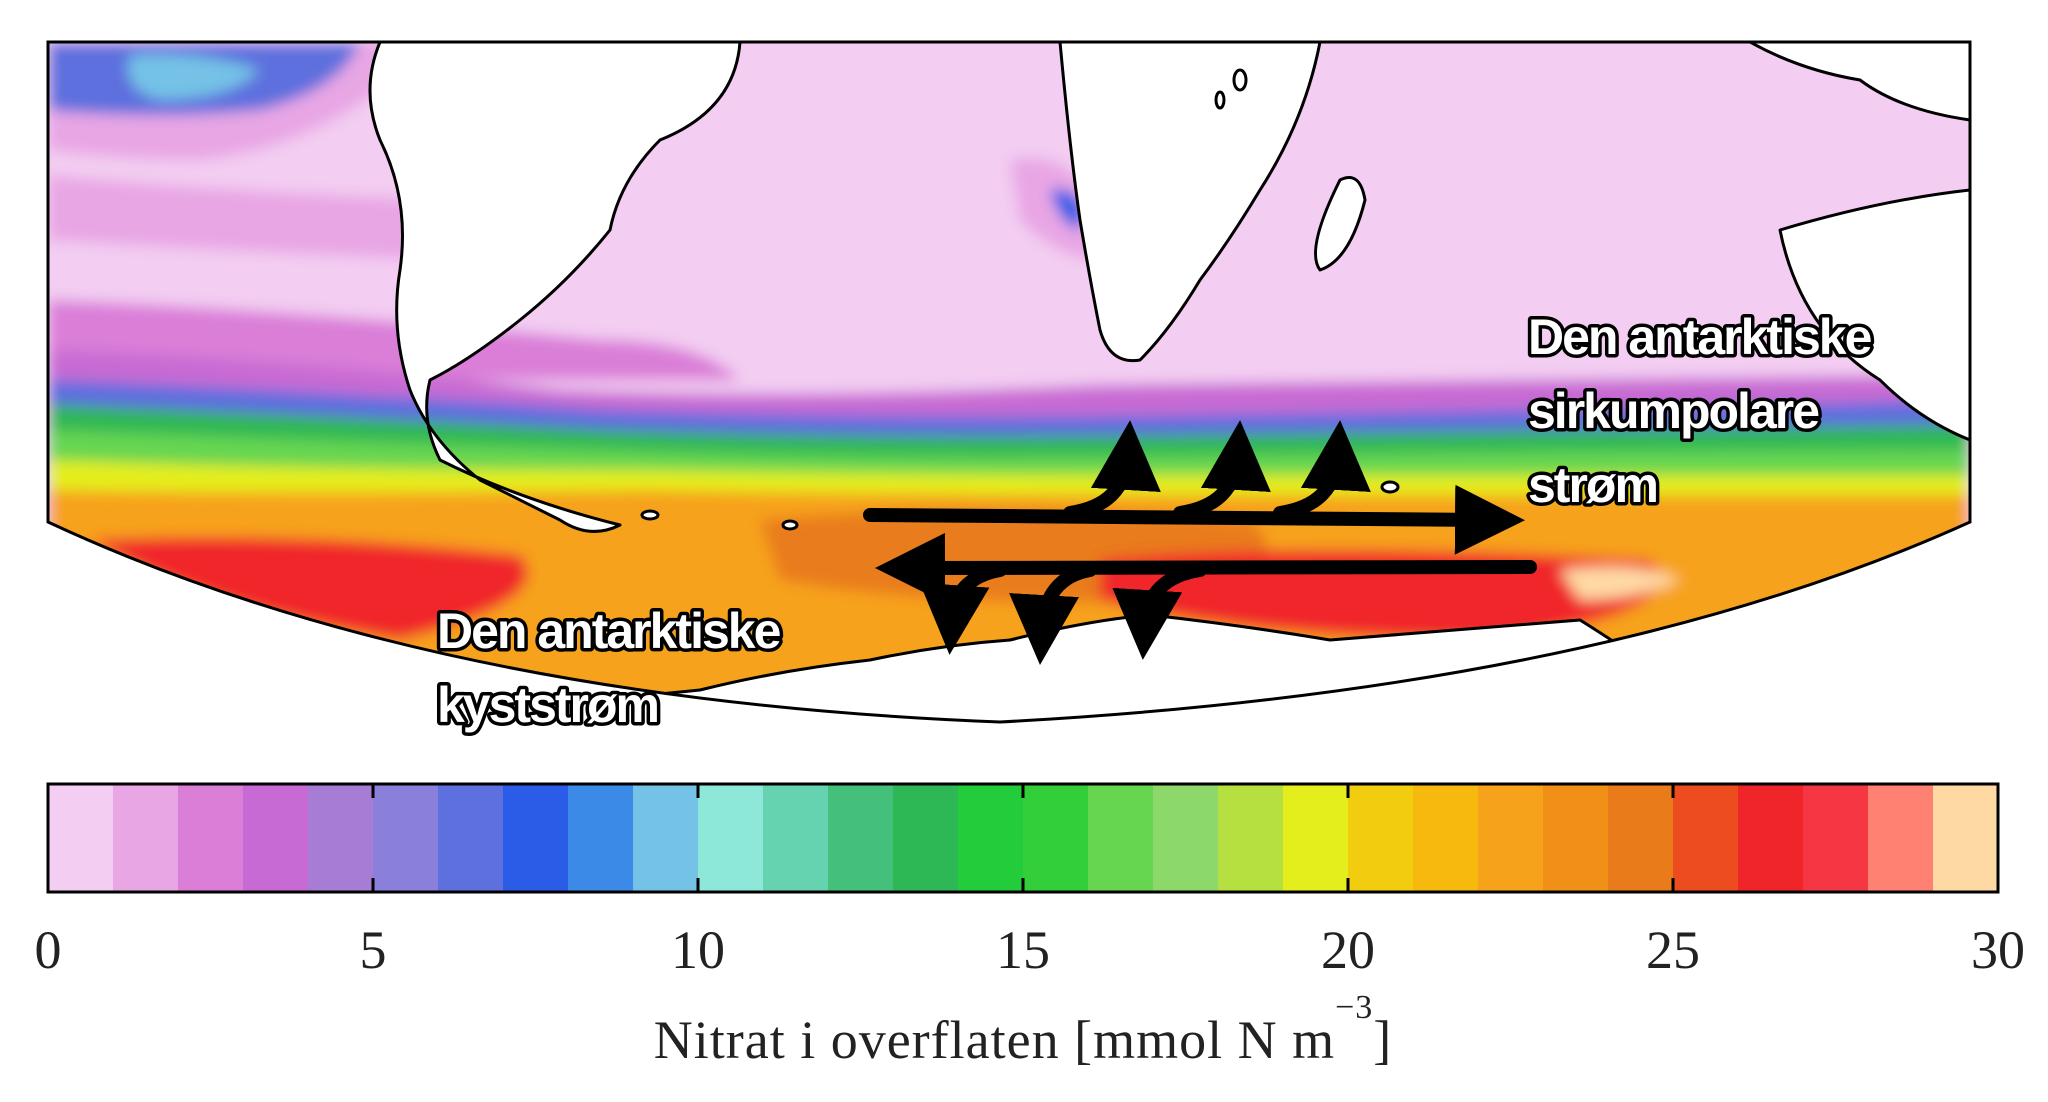  I want to click on south-america, so click(555, 287).